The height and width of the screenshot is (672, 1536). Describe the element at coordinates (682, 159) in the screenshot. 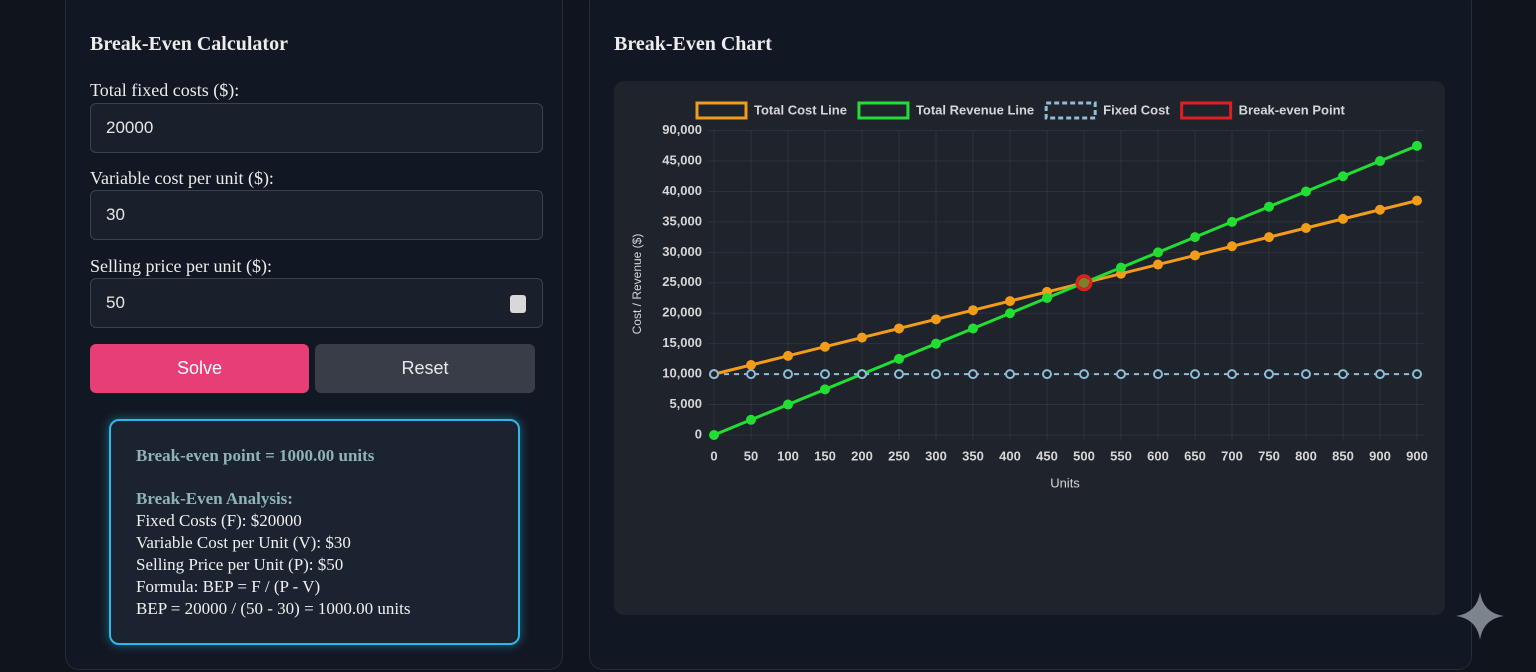

I see `y-tick-label: 45,000` at that location.